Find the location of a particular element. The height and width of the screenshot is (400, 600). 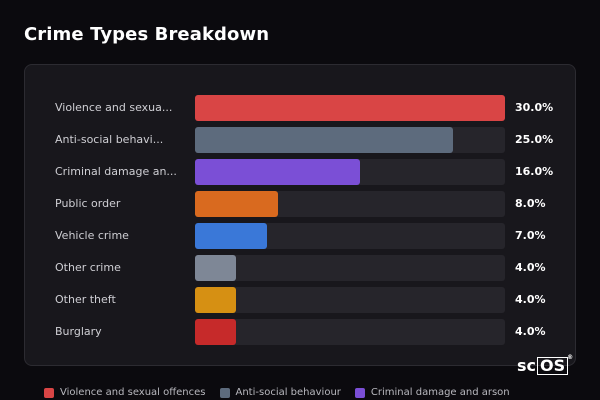

bar-row: Vehicle crime 7.0% is located at coordinates (301, 236).